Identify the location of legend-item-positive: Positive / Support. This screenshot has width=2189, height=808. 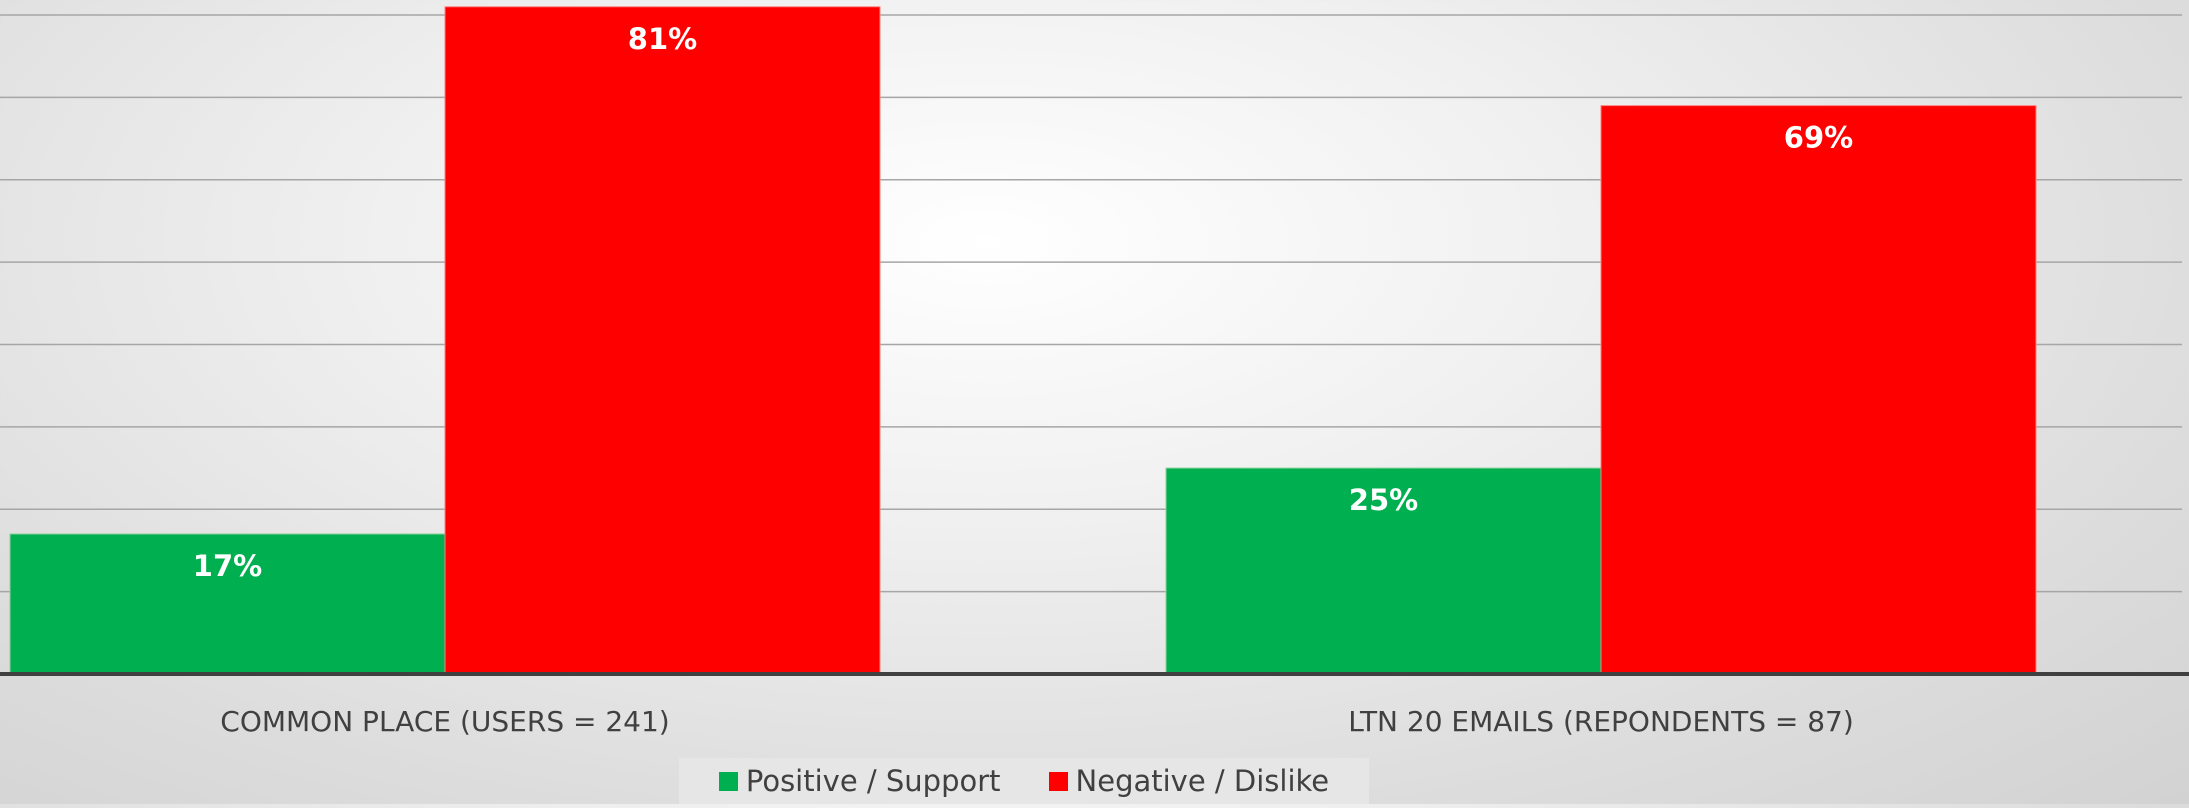
(859, 781).